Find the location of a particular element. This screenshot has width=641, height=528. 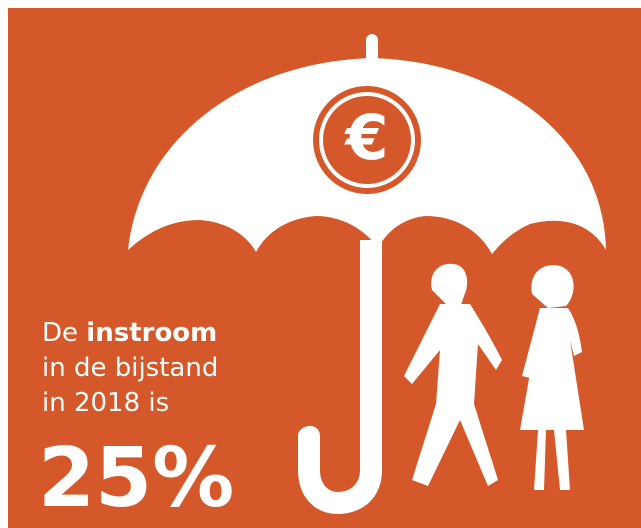

coin is located at coordinates (367, 140).